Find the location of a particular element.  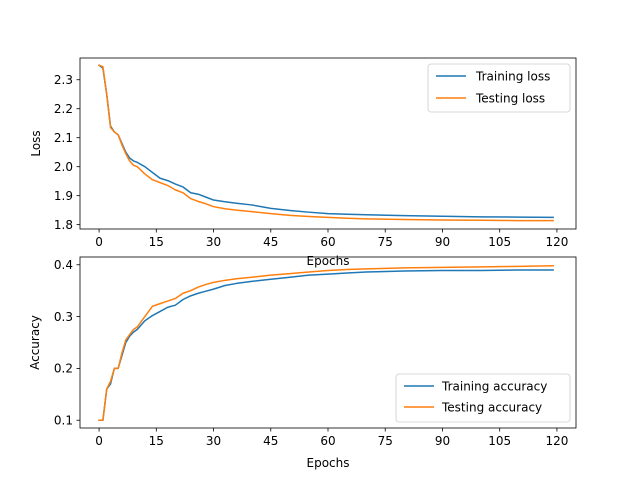

accuracy-x-ticks: 0 15 30 45 60 75 90 105 120 is located at coordinates (331, 438).